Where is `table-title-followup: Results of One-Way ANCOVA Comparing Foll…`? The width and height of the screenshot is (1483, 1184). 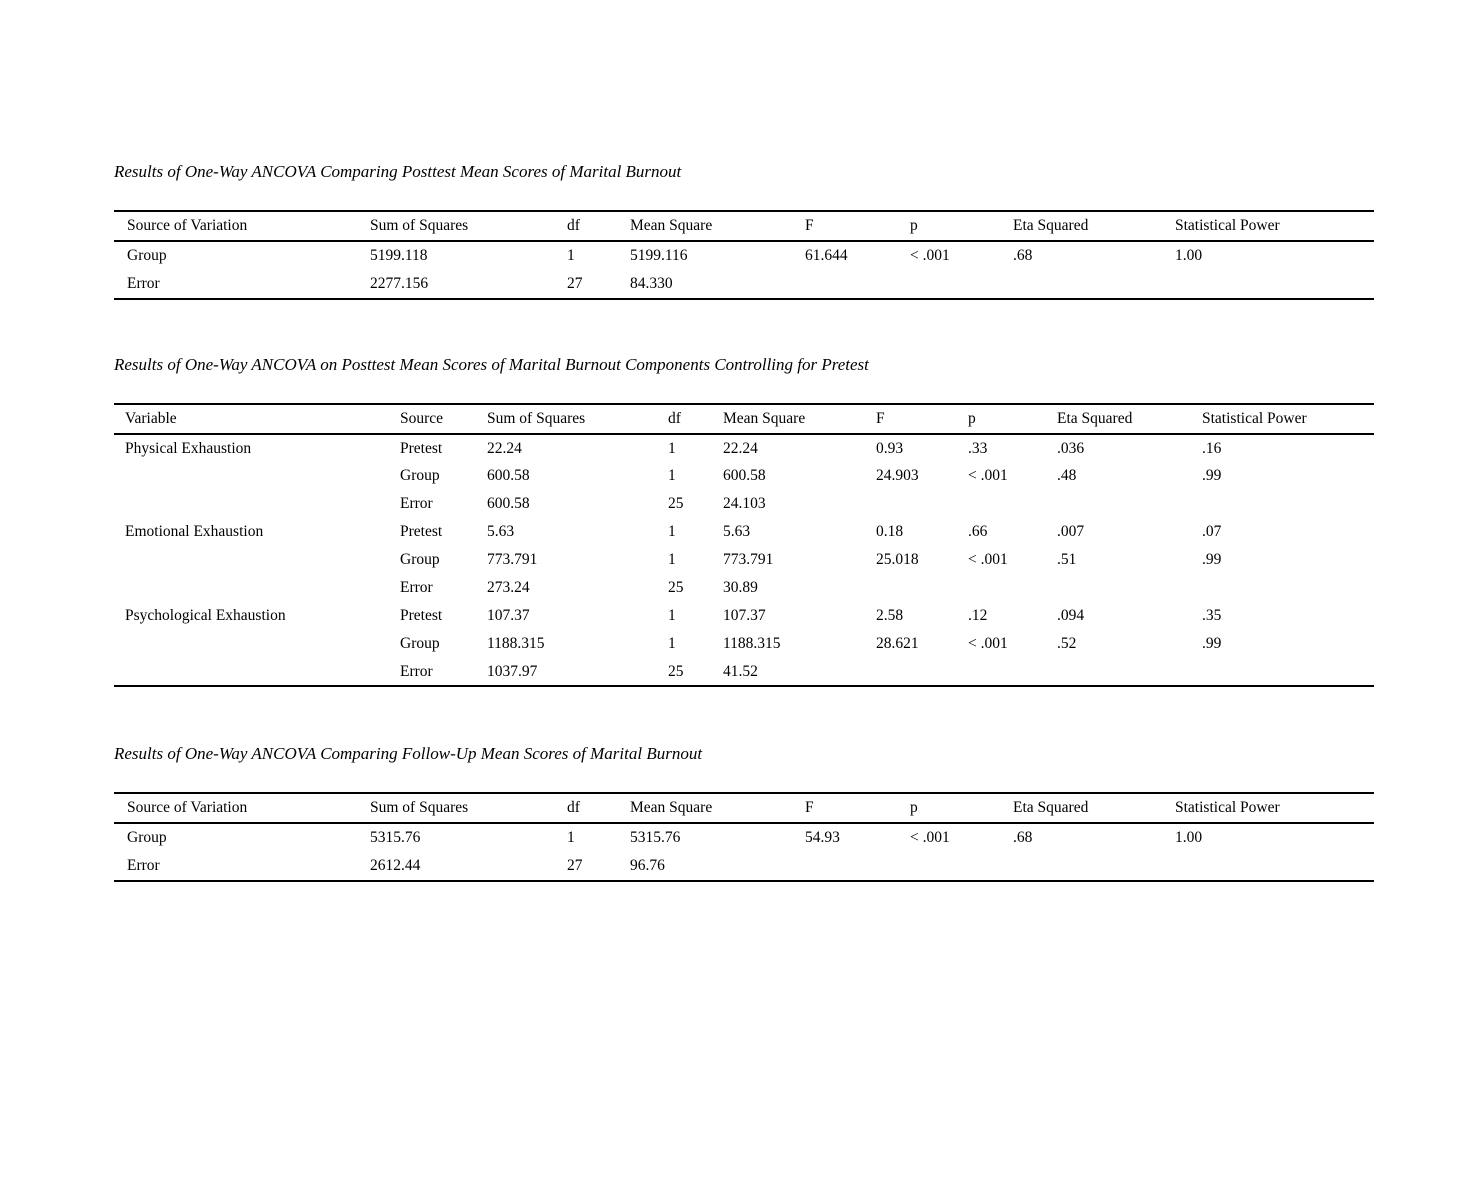 table-title-followup: Results of One-Way ANCOVA Comparing Foll… is located at coordinates (408, 753).